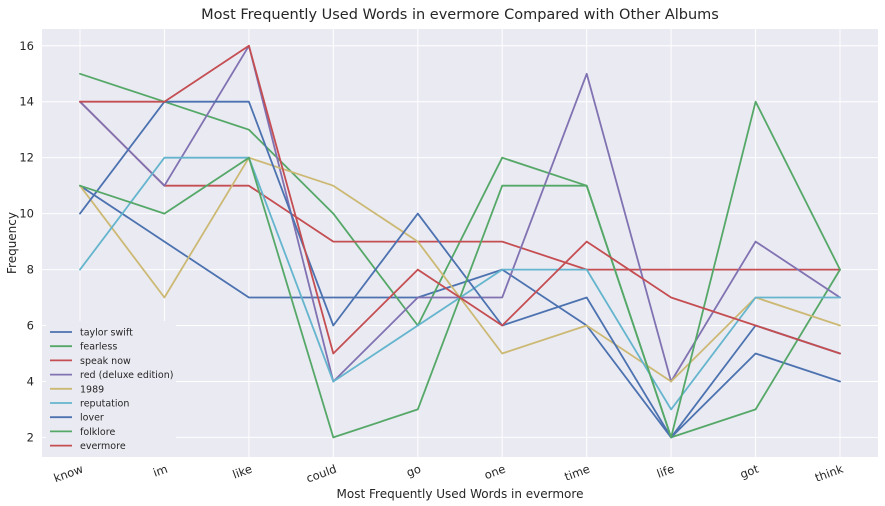 This screenshot has height=506, width=885. Describe the element at coordinates (126, 375) in the screenshot. I see `legend-label: red (deluxe edition)` at that location.